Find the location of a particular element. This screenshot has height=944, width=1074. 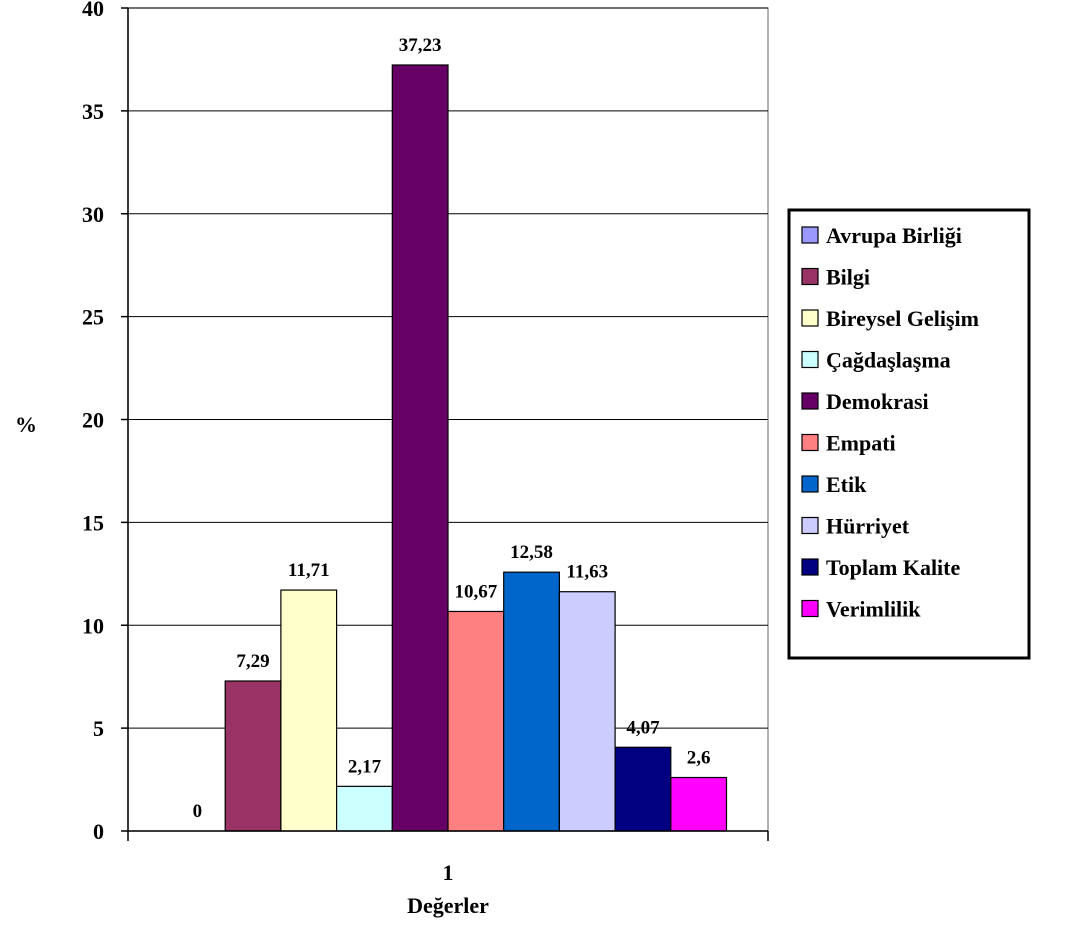

legend-label: Empati is located at coordinates (861, 443).